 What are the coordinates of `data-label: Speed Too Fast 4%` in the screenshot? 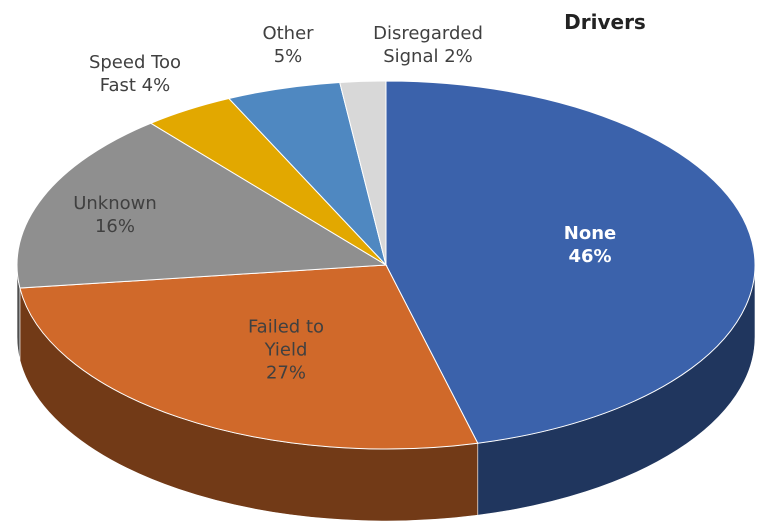 It's located at (135, 74).